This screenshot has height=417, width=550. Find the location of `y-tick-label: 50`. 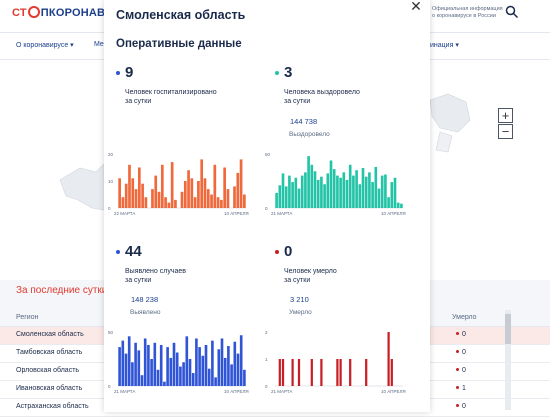

y-tick-label: 50 is located at coordinates (111, 332).